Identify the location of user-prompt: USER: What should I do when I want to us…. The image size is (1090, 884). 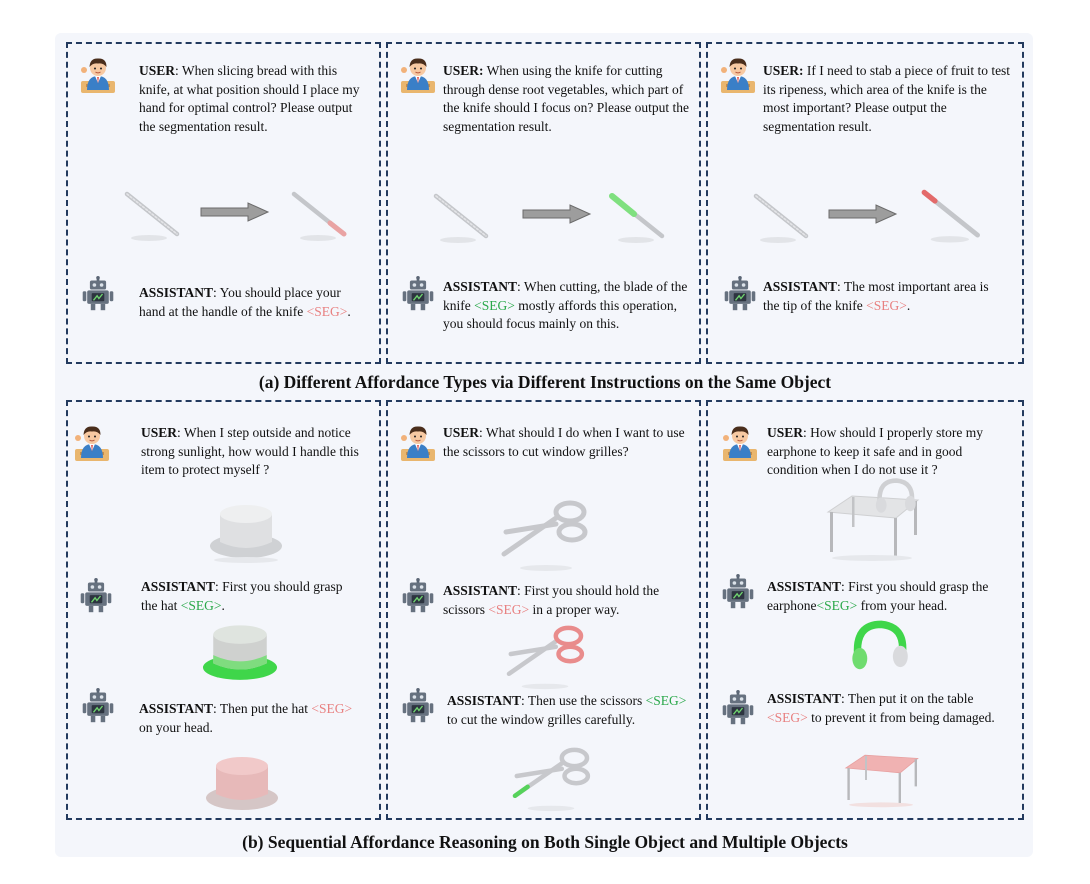
(568, 442).